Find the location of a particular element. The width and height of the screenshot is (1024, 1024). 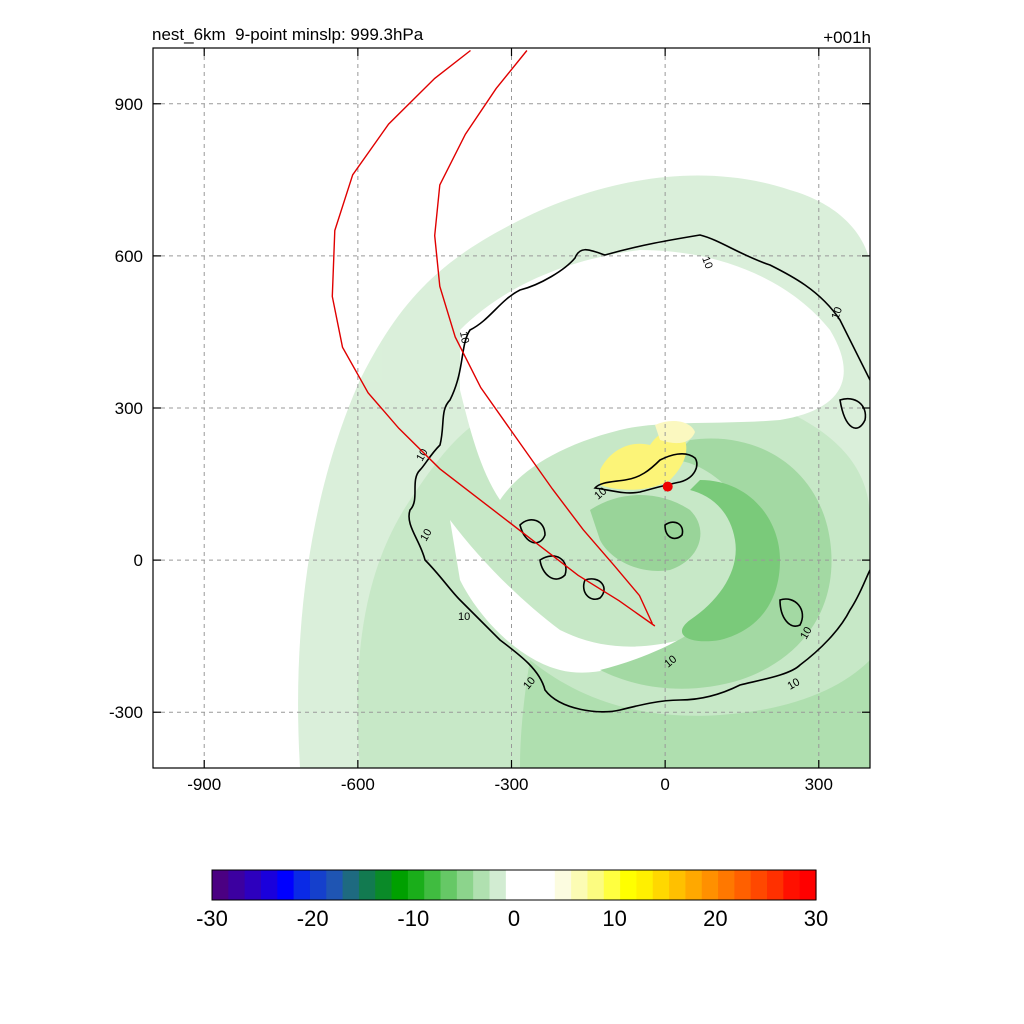

y-tick-label: 600 is located at coordinates (129, 256).